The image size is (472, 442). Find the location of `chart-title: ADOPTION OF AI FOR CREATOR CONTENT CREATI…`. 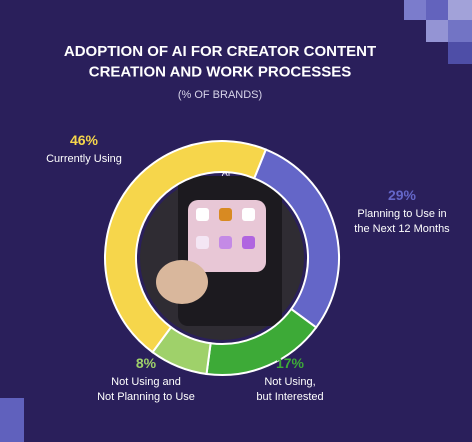

chart-title: ADOPTION OF AI FOR CREATOR CONTENT CREATI… is located at coordinates (220, 61).